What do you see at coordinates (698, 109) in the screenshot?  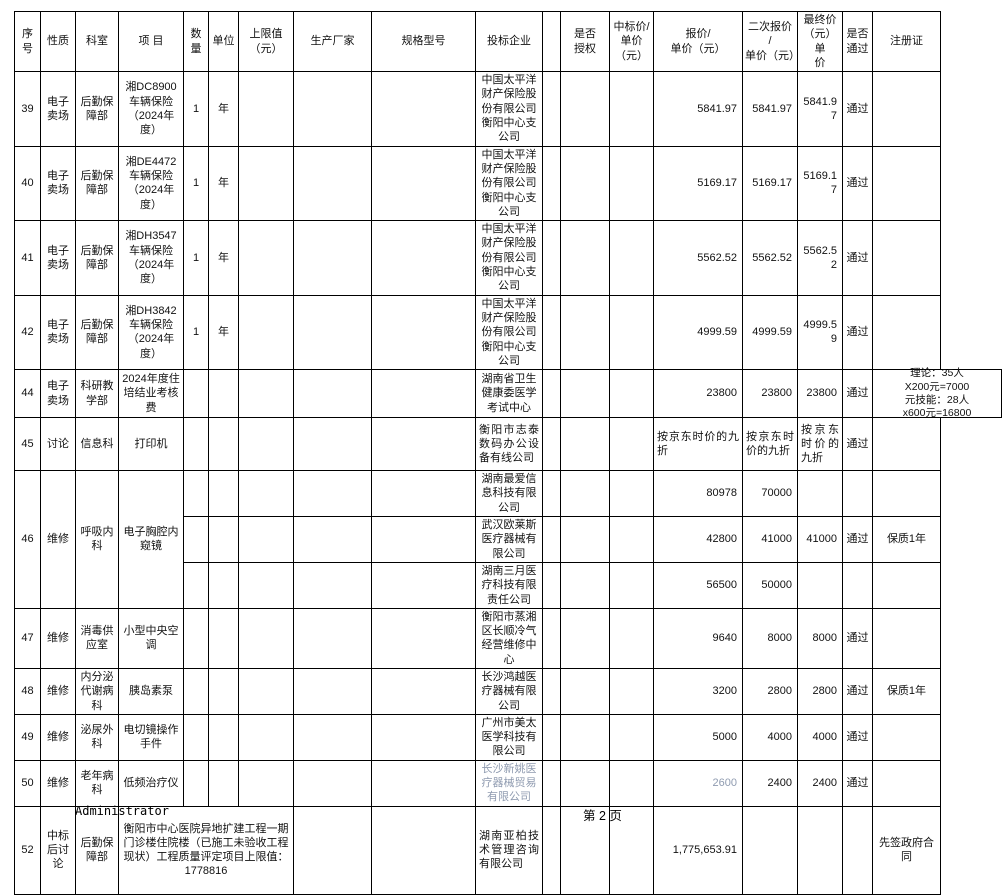 I see `cell-quote: 5841.97` at bounding box center [698, 109].